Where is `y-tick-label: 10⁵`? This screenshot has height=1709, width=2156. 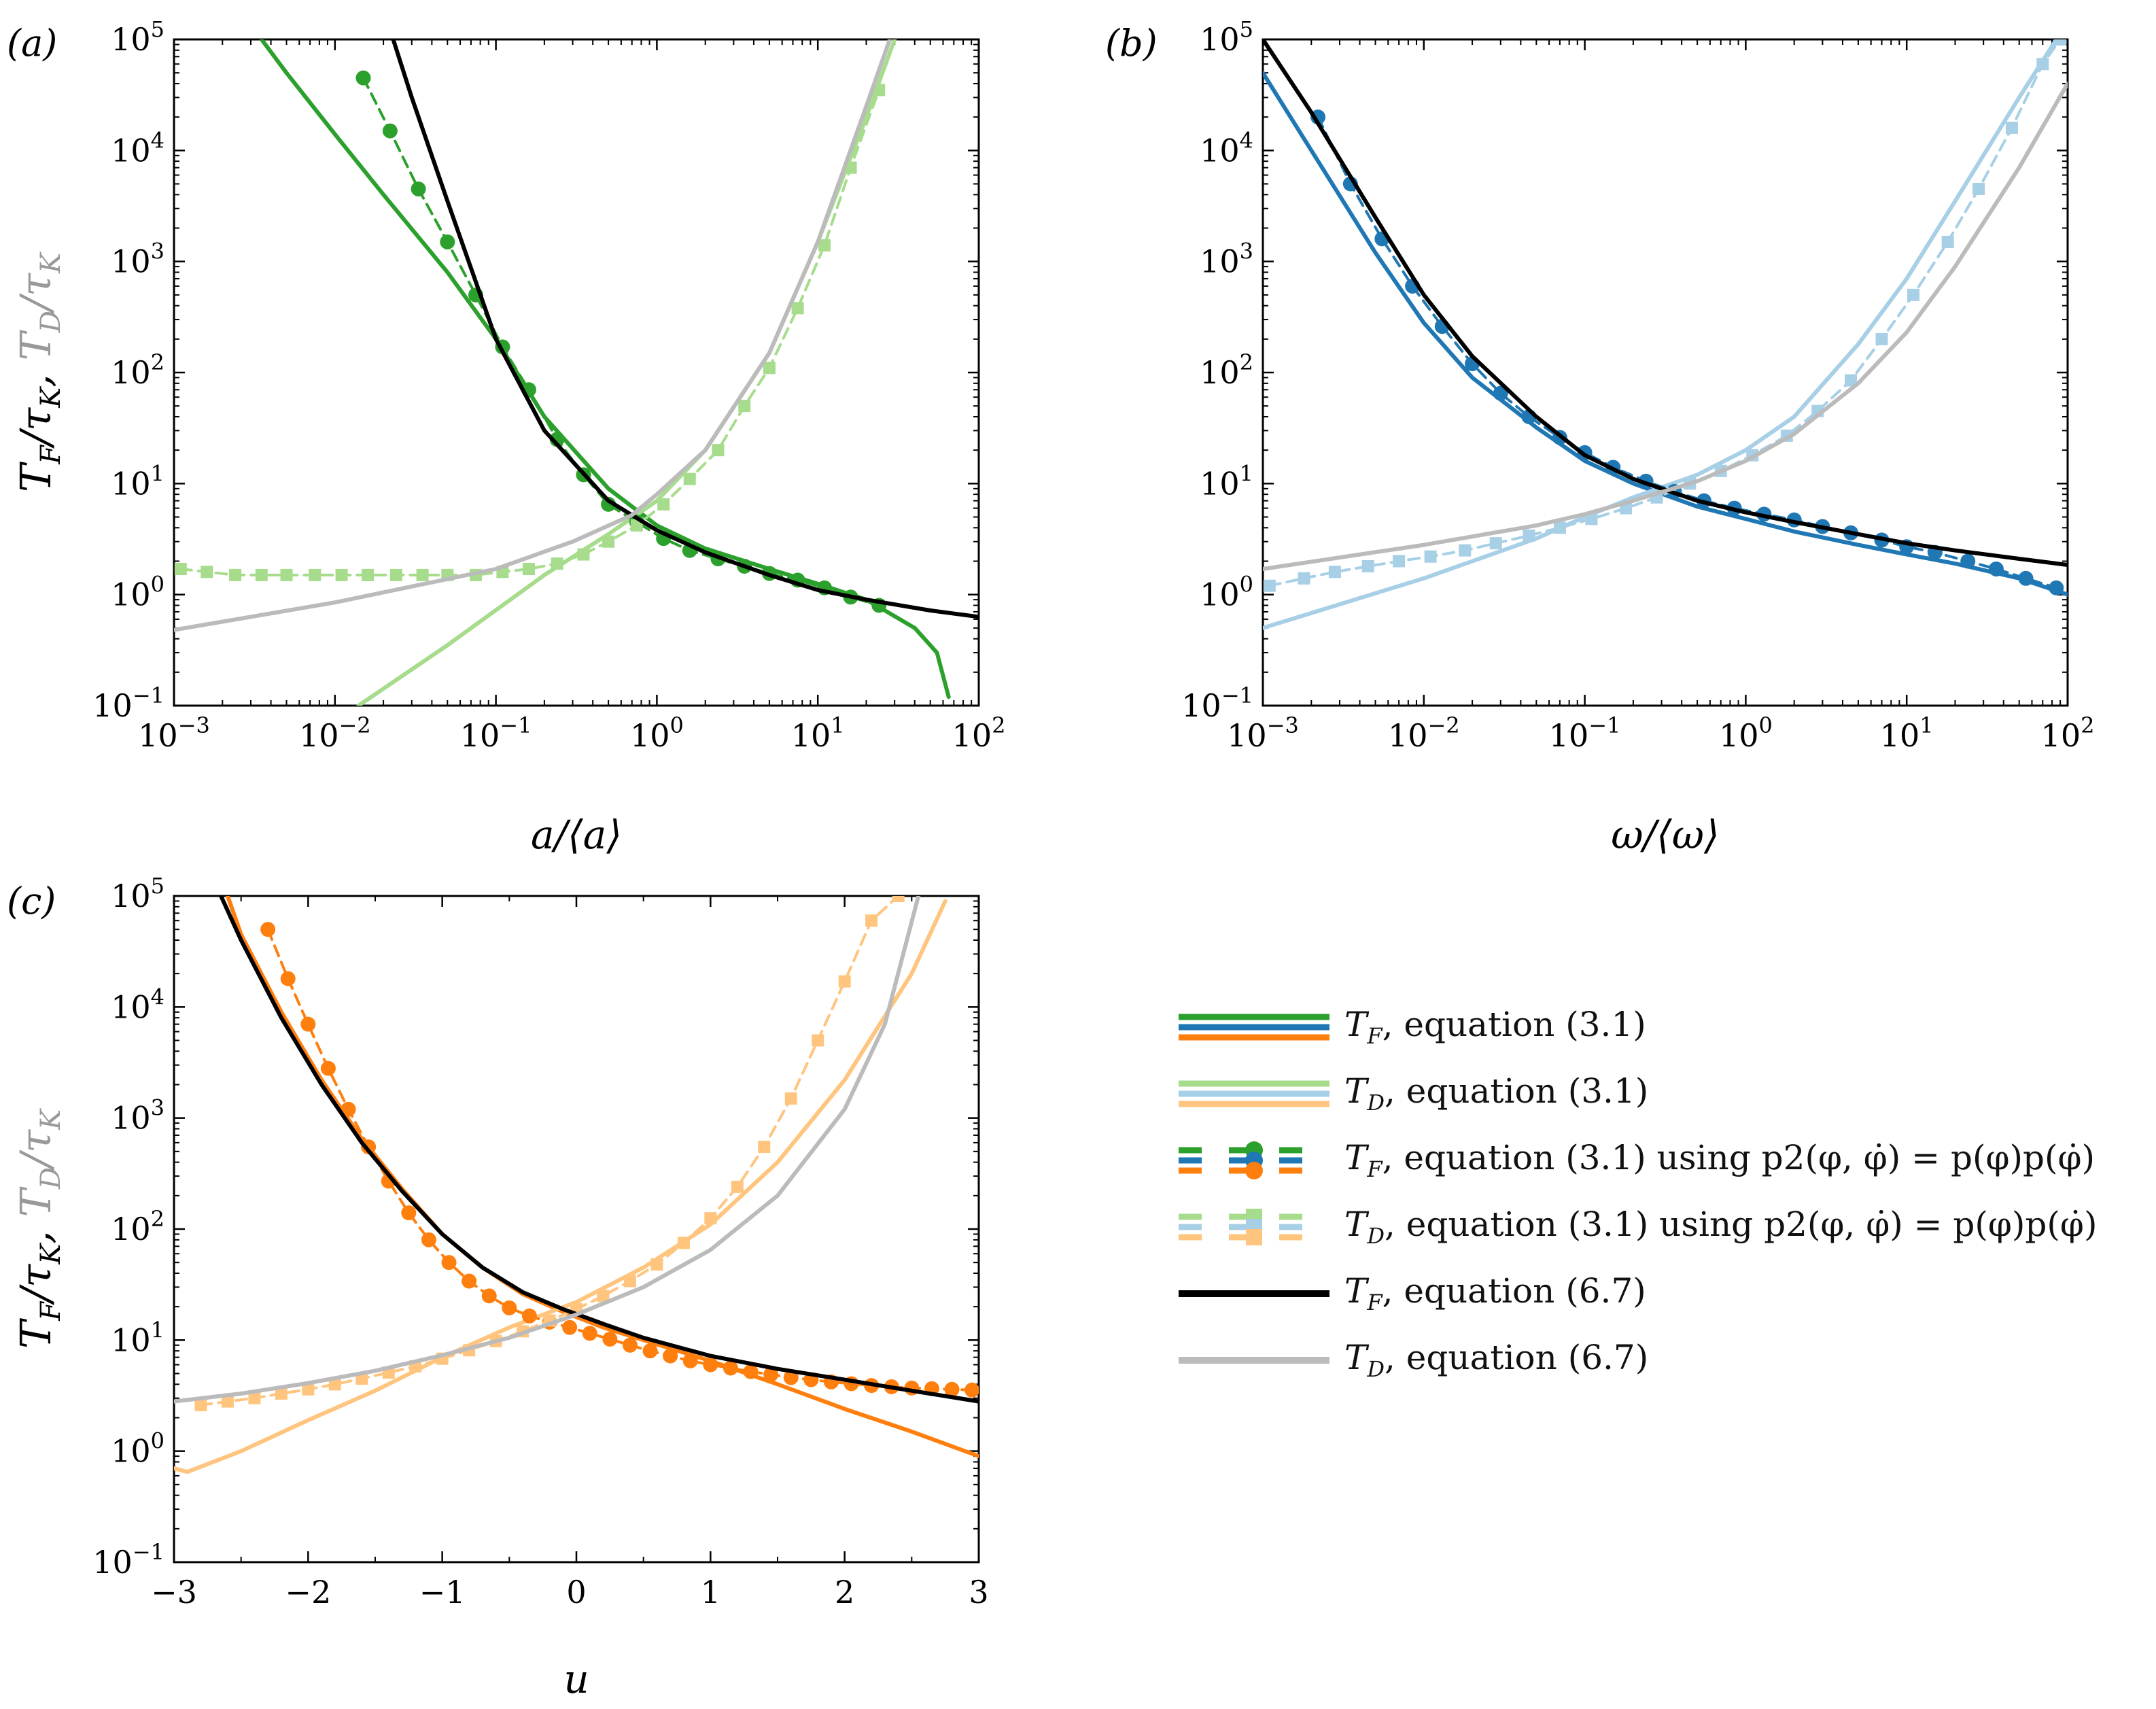 y-tick-label: 10⁵ is located at coordinates (1226, 37).